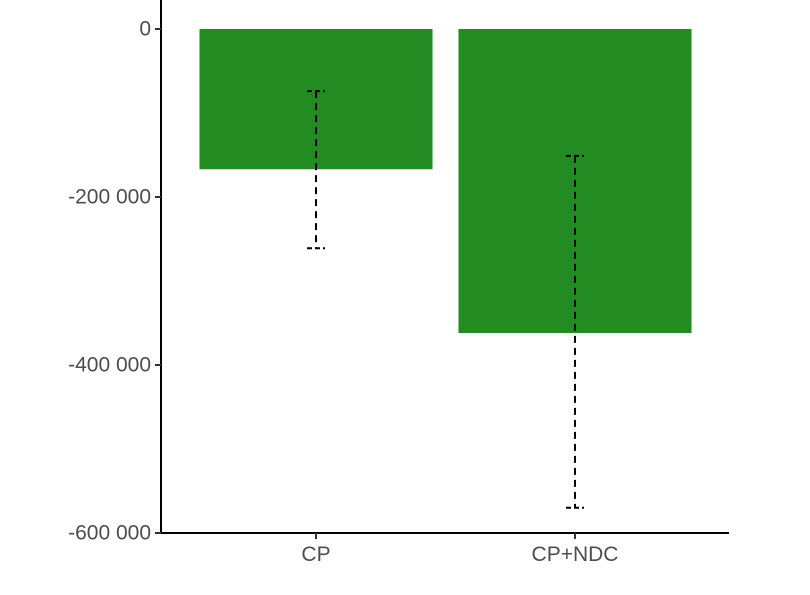 Image resolution: width=810 pixels, height=595 pixels. Describe the element at coordinates (109, 533) in the screenshot. I see `y-tick-label: -600 000` at that location.